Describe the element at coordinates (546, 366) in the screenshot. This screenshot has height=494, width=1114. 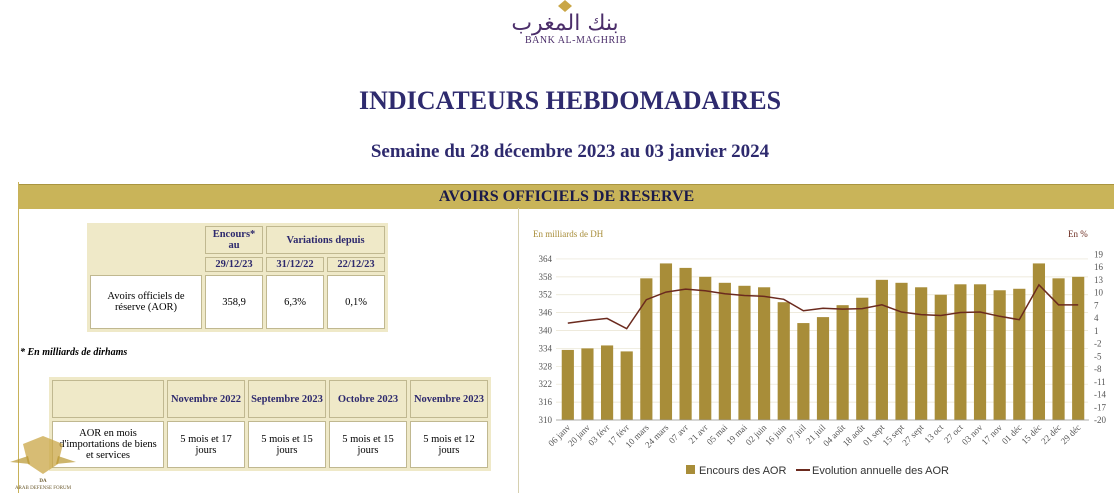
I see `y-tick-left-label: 328` at that location.